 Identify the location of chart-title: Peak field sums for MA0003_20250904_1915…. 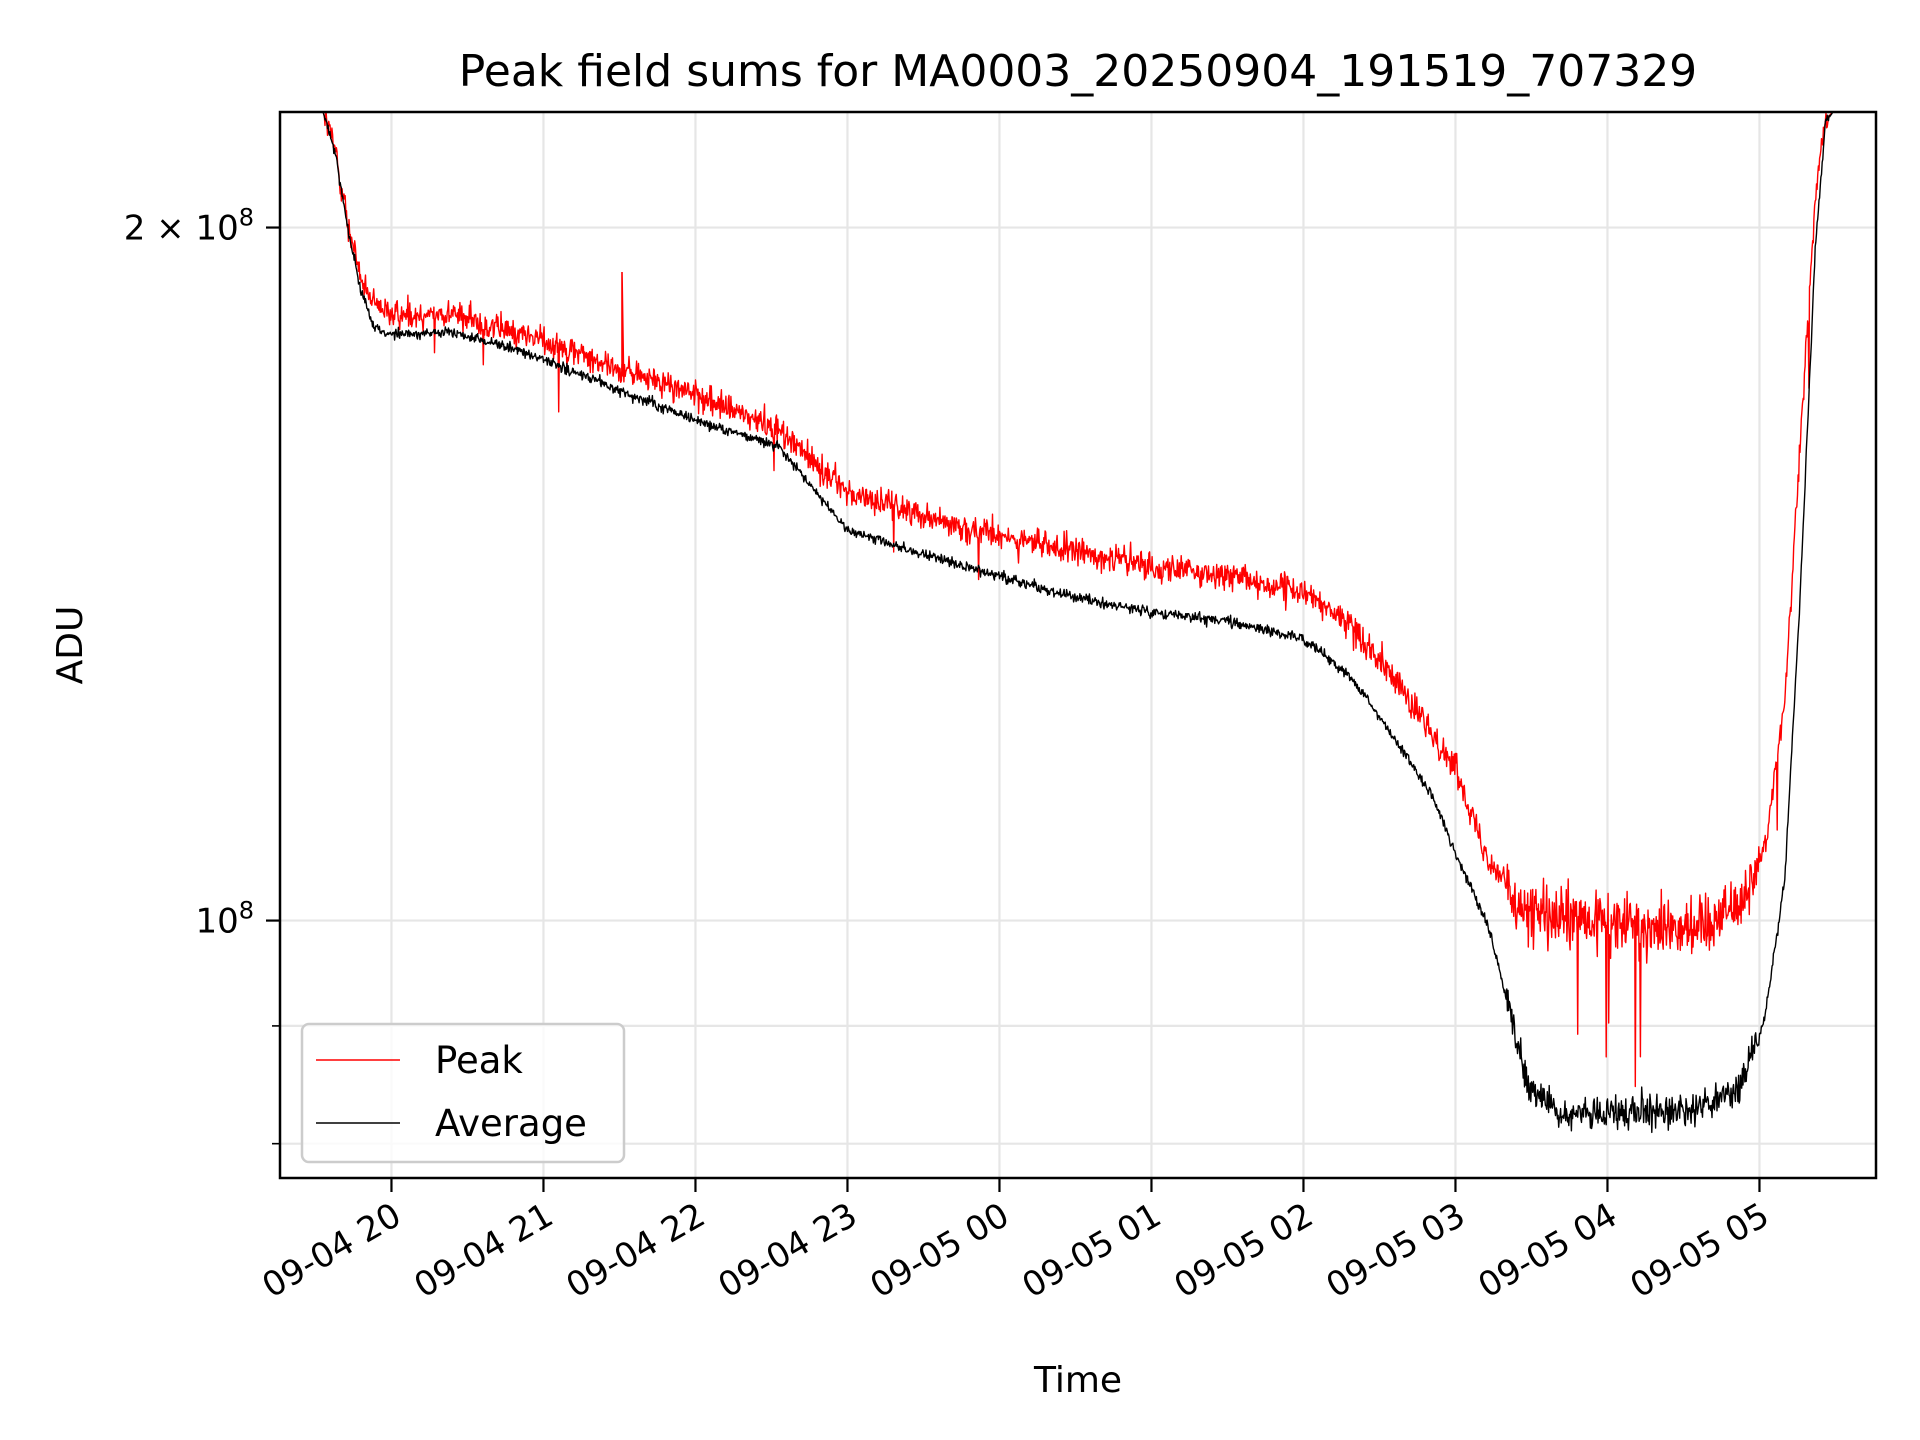
(1078, 71).